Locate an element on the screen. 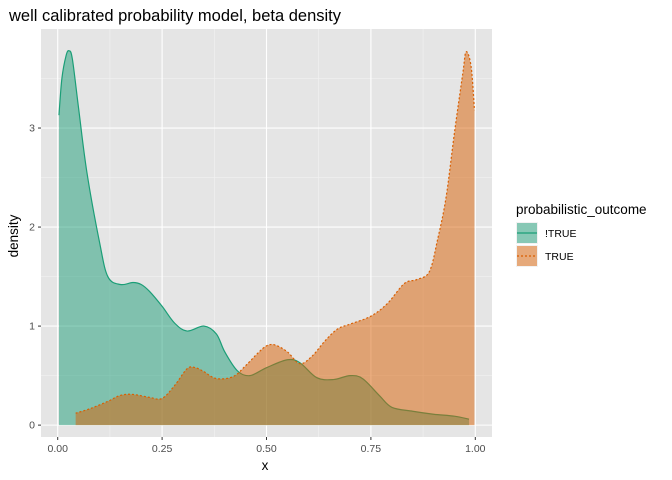 This screenshot has height=480, width=672. x-tick-label: 0.00 is located at coordinates (57, 449).